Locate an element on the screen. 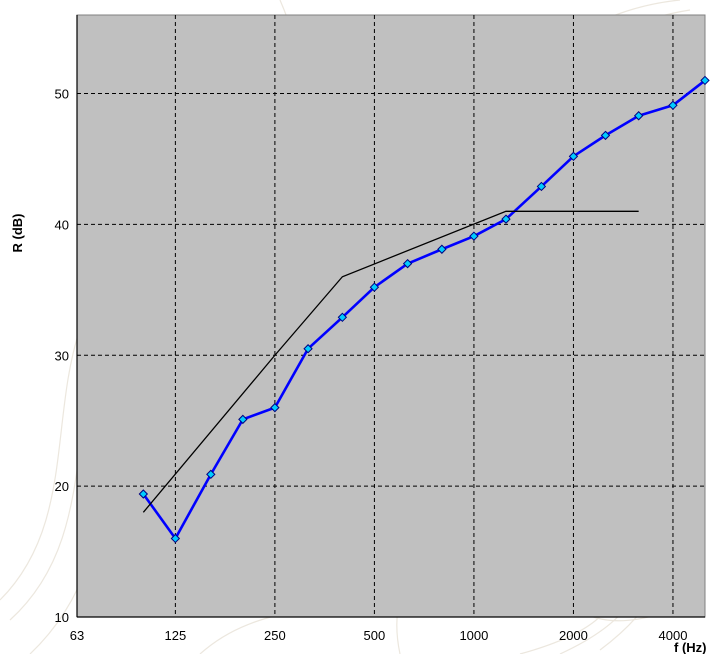 This screenshot has width=723, height=654. y-tick-label: 40 is located at coordinates (62, 224).